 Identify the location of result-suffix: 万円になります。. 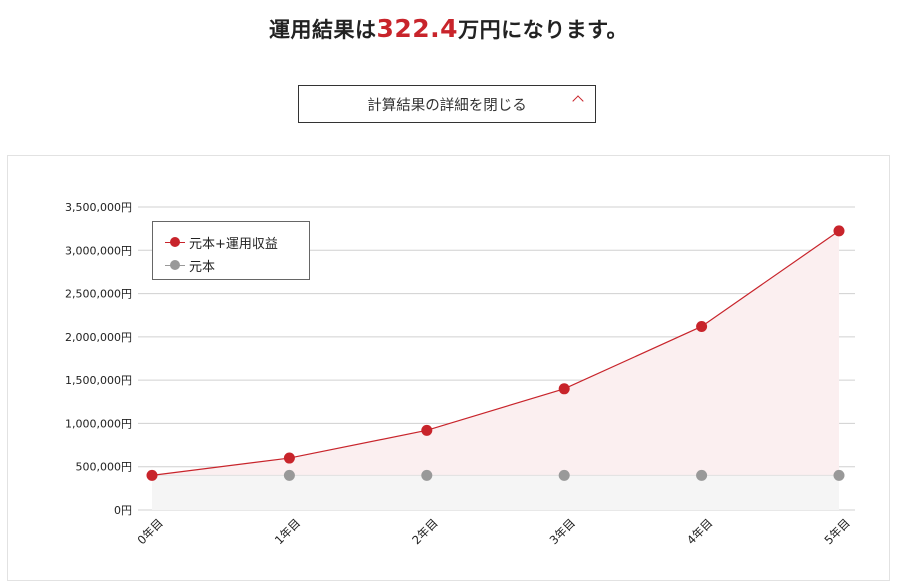
(543, 30).